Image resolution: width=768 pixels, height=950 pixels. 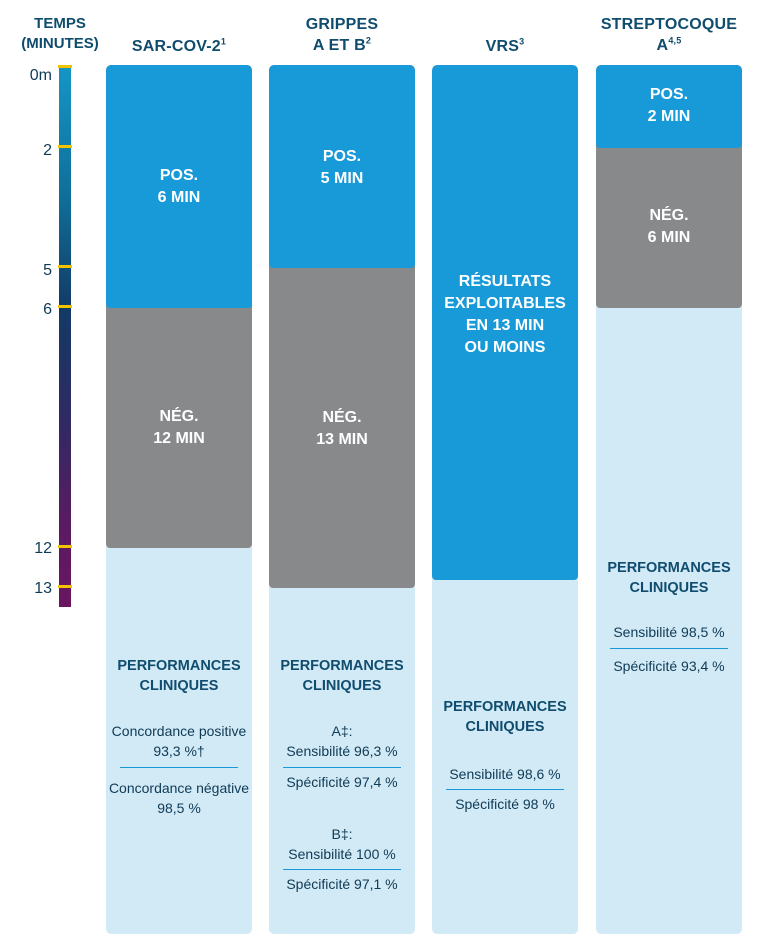 I want to click on metric-influenza-b-sensitivity: B‡: Sensibilité 100 %, so click(x=342, y=844).